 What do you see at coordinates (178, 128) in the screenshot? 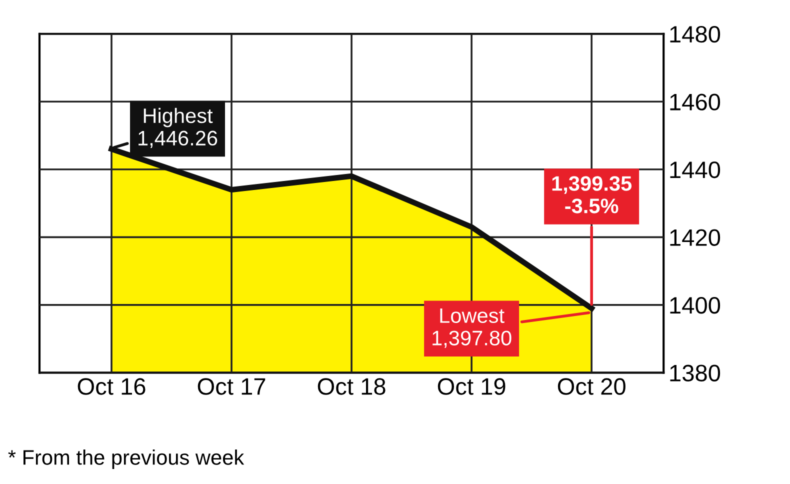
I see `annotation: Highest 1,446.26` at bounding box center [178, 128].